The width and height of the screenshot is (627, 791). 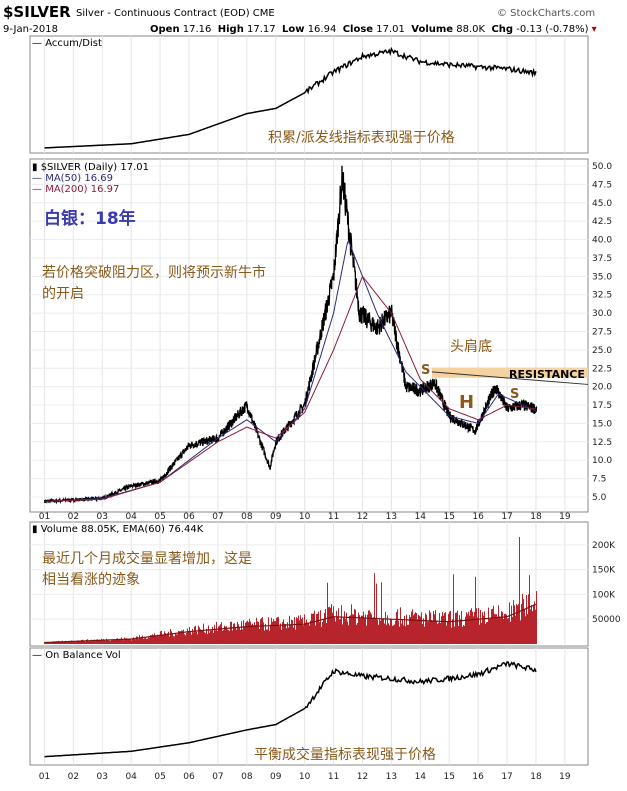 I want to click on resistance-label: RESISTANCE, so click(x=547, y=374).